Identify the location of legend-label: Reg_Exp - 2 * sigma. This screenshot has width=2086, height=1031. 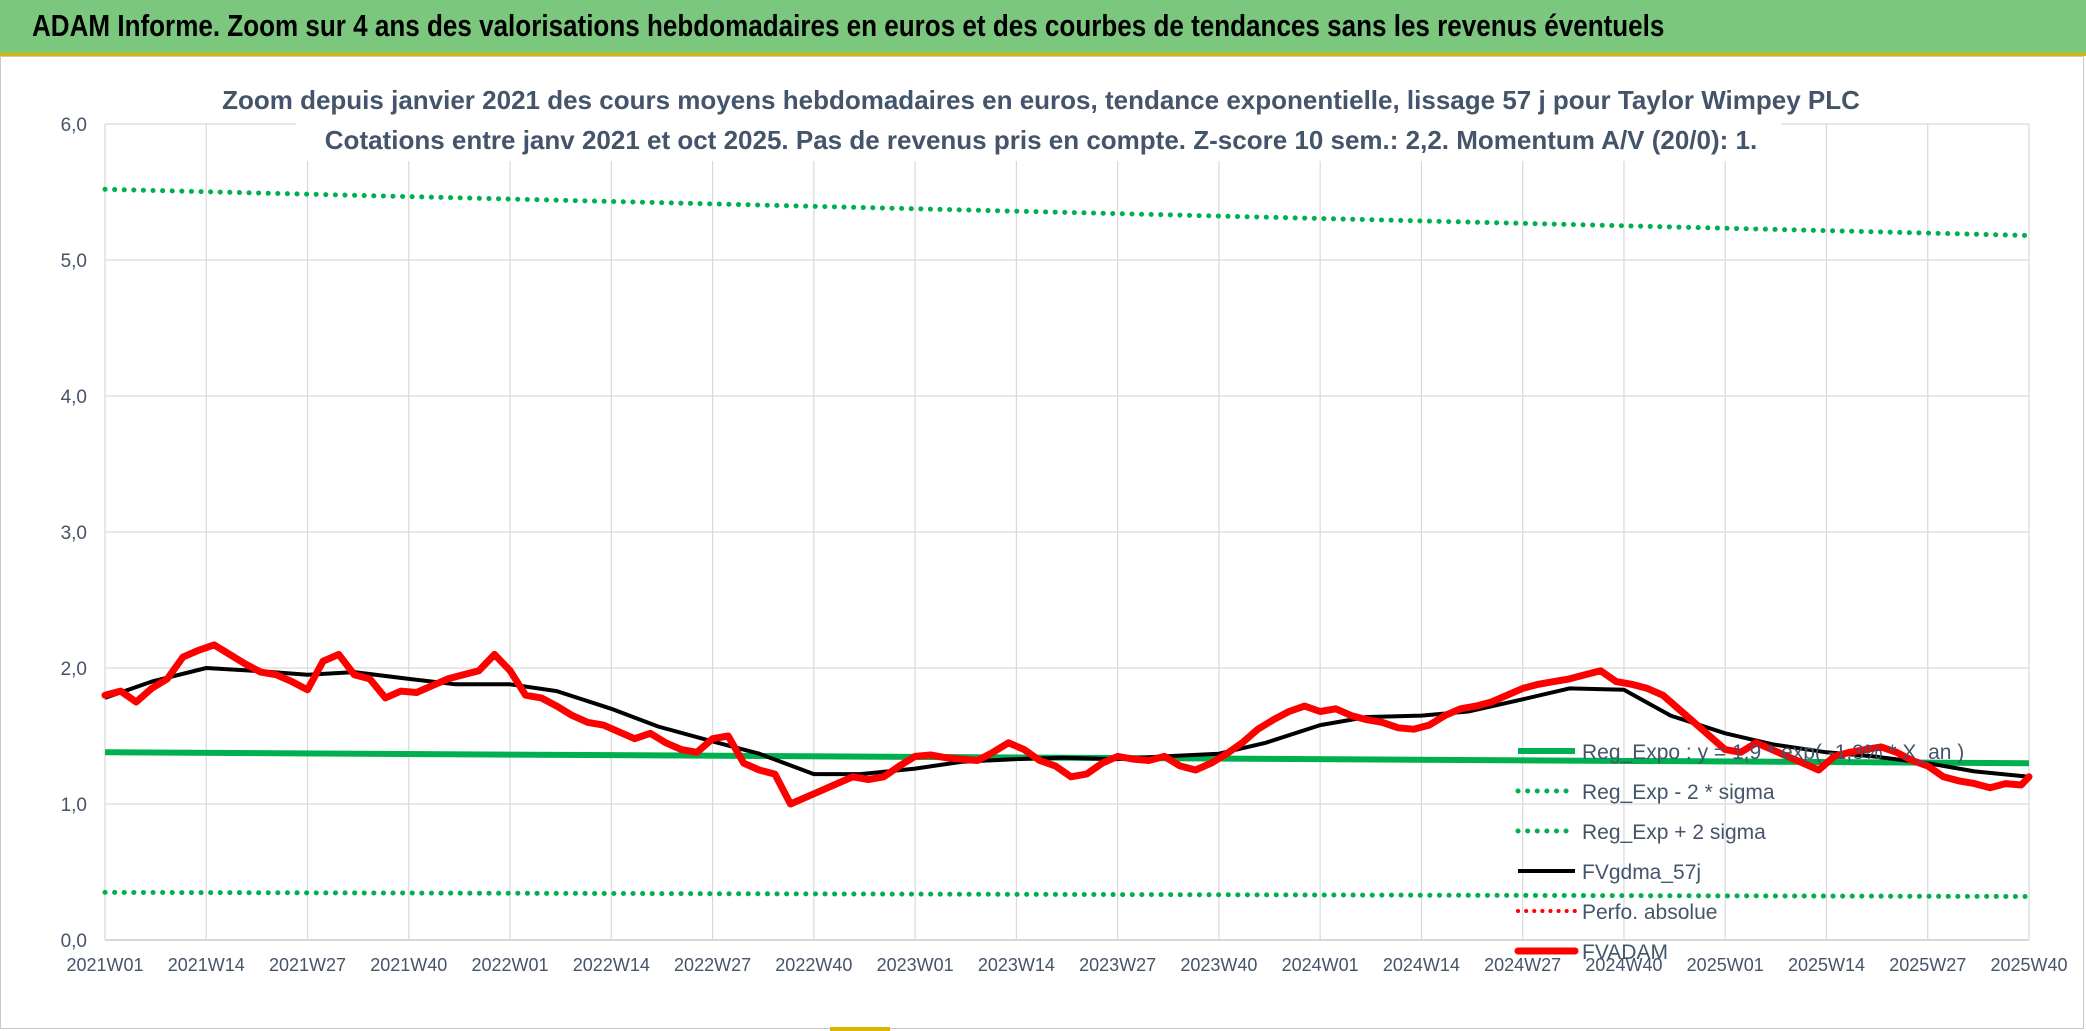
(1678, 792).